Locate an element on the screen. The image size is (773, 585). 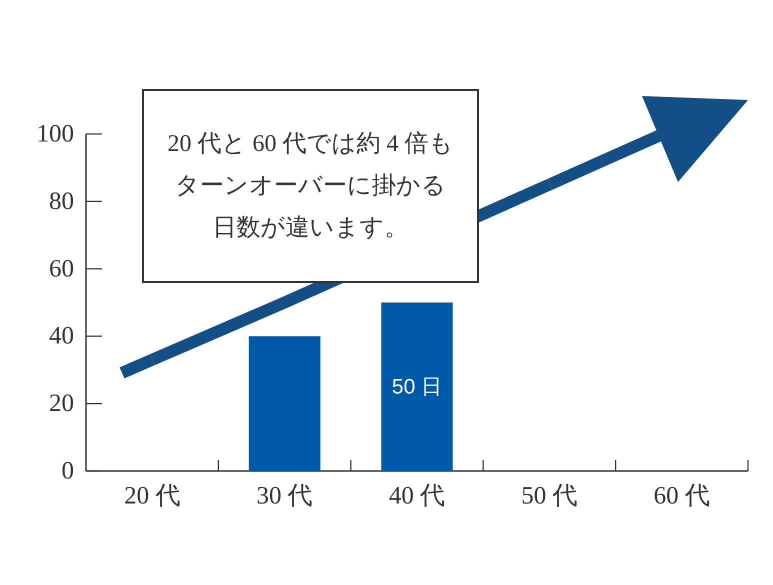
x-tick-label: 30 代 is located at coordinates (284, 496).